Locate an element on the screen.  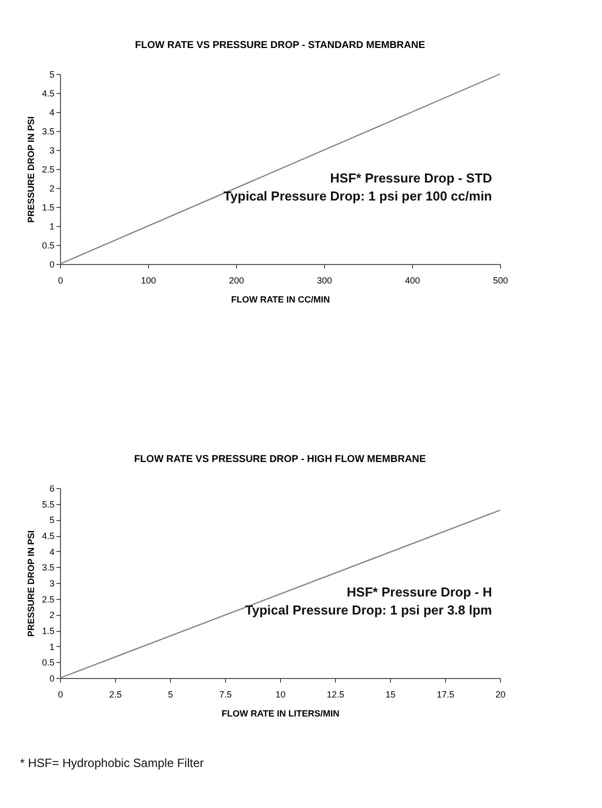
x-tick-label: 20 is located at coordinates (500, 695).